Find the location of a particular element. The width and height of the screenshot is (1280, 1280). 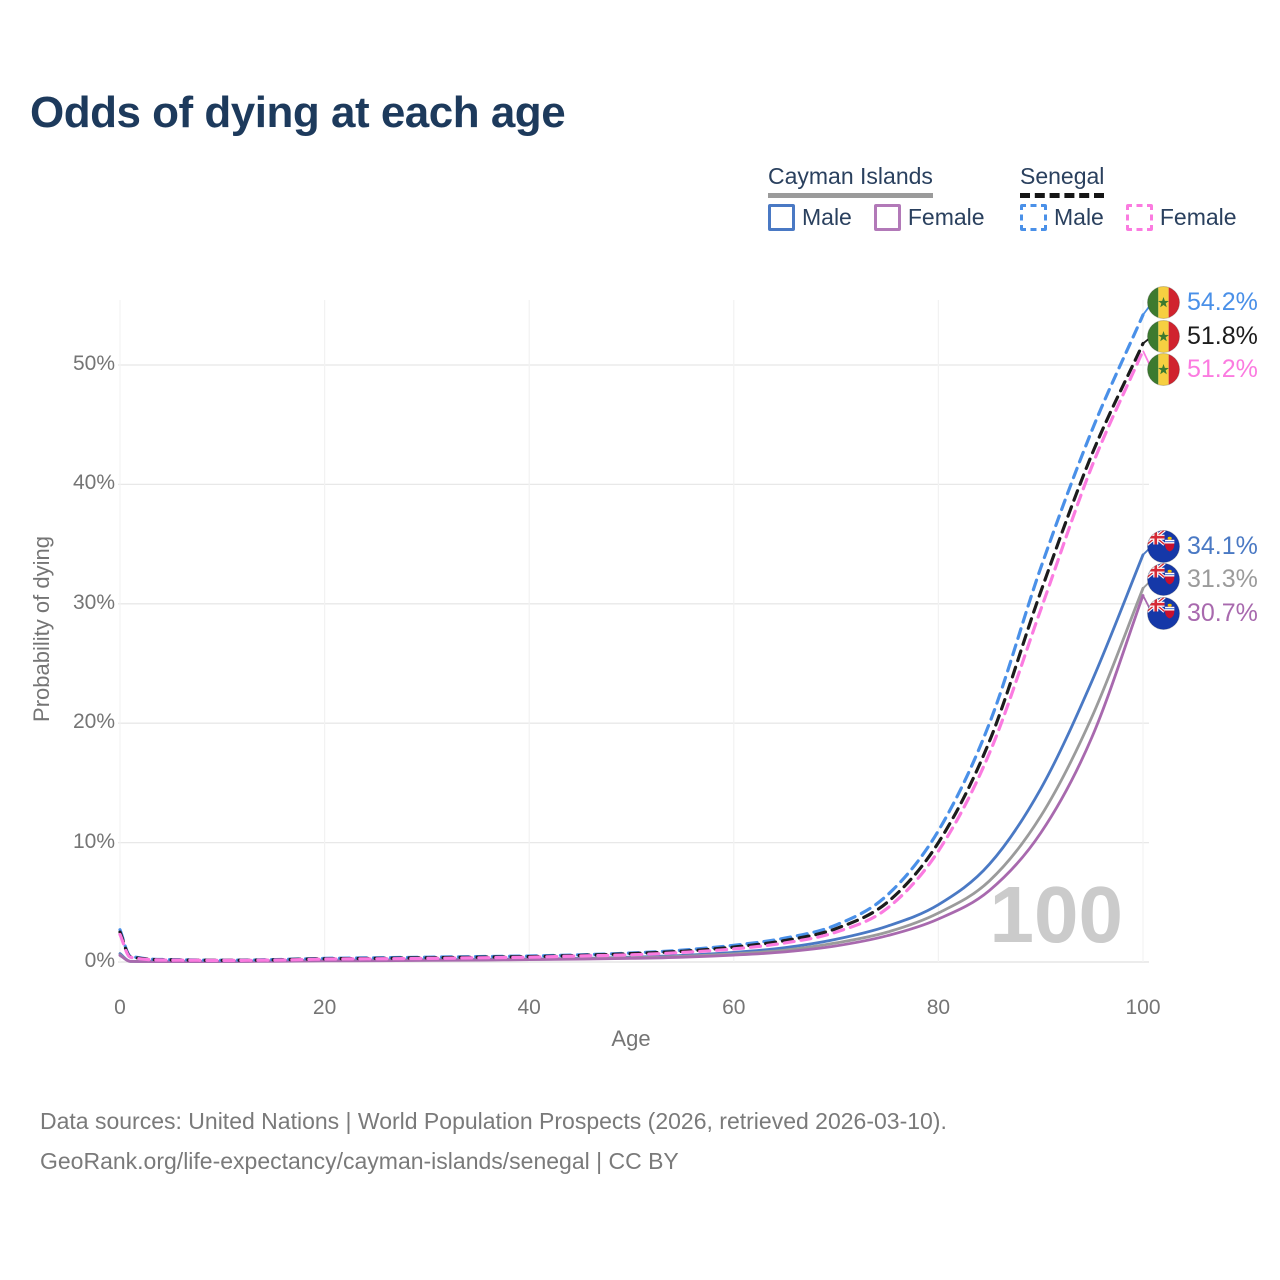

end-label-value: 31.3% is located at coordinates (1222, 579).